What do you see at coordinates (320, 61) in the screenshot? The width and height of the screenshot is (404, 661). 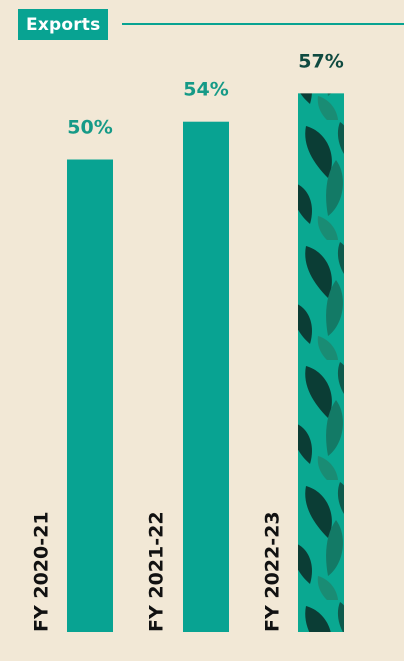 I see `value-label: 57%` at bounding box center [320, 61].